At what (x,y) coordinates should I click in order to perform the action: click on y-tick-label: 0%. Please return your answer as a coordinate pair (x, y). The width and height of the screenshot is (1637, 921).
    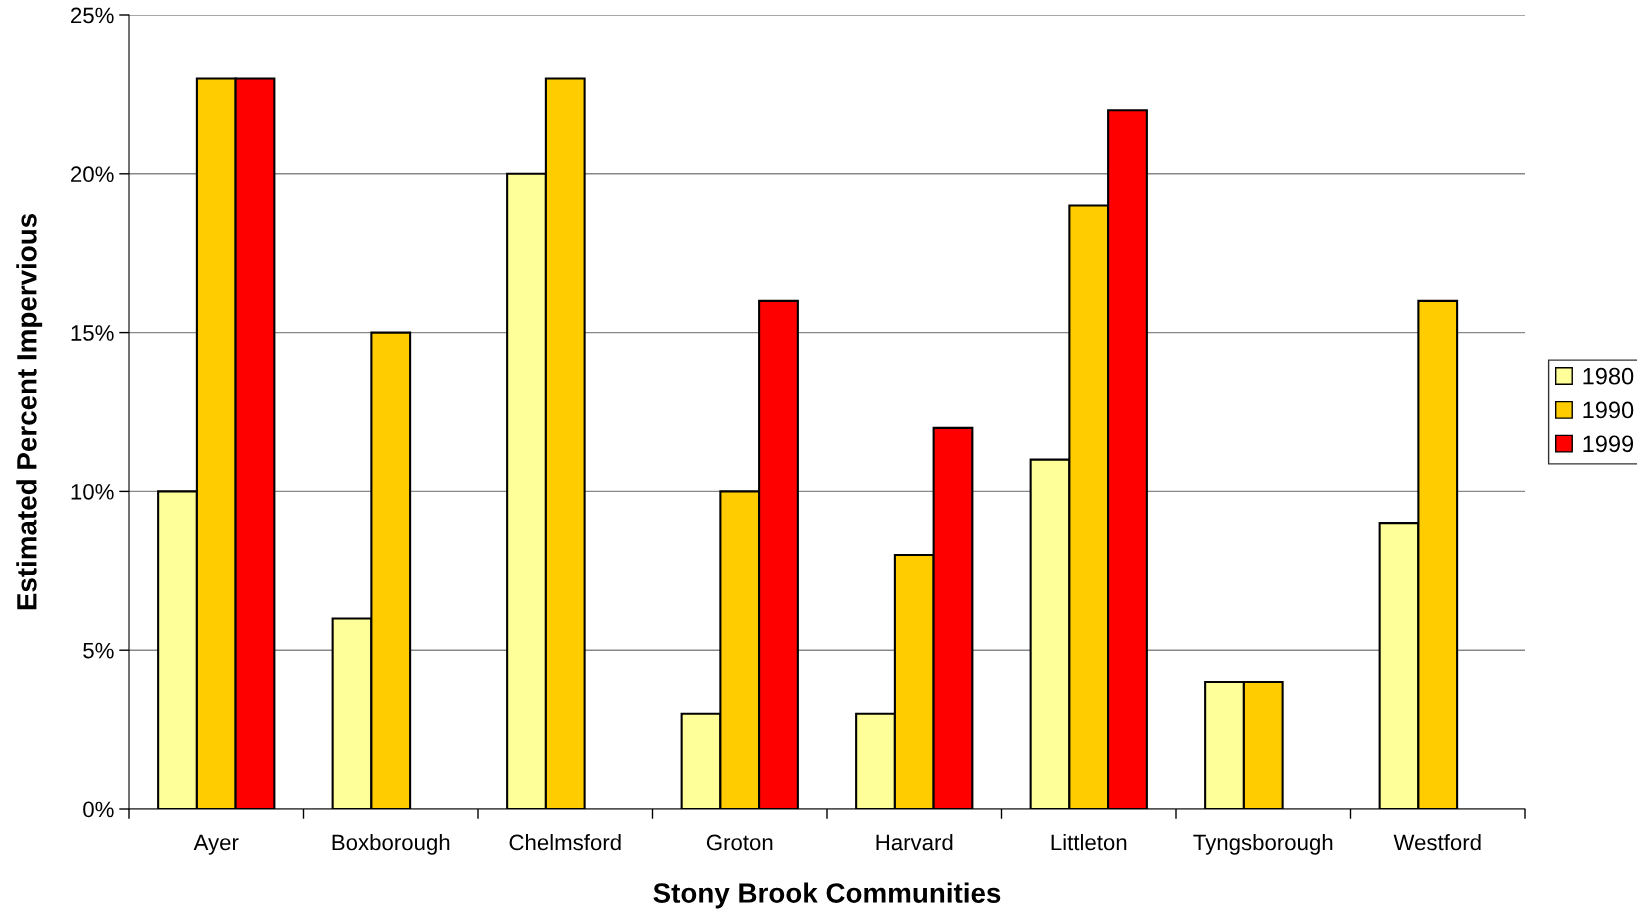
    Looking at the image, I should click on (98, 809).